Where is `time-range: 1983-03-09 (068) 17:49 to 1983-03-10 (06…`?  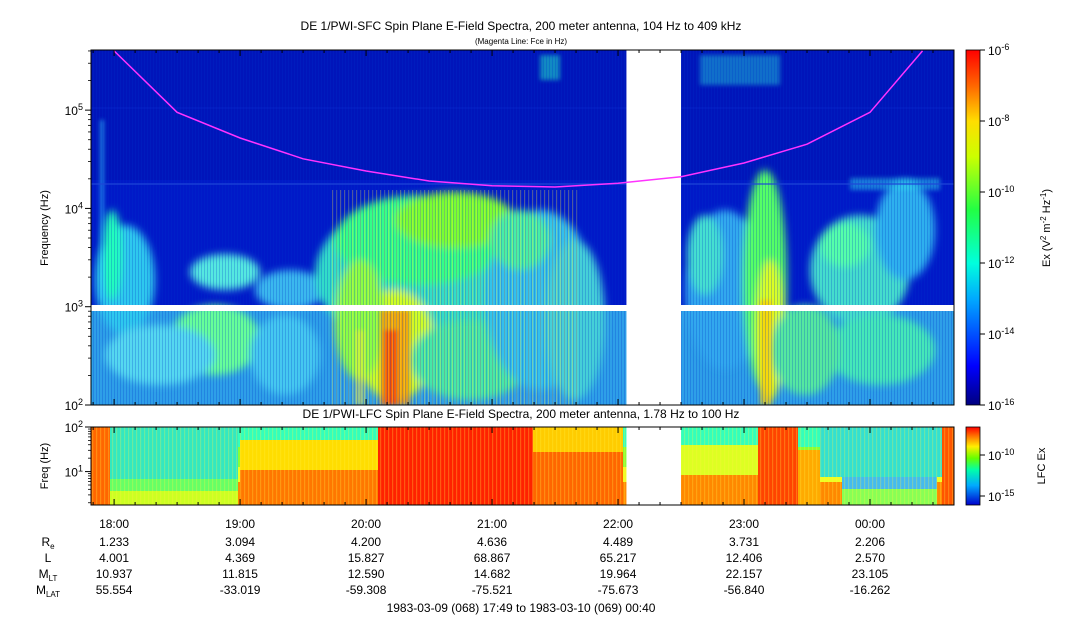
time-range: 1983-03-09 (068) 17:49 to 1983-03-10 (06… is located at coordinates (521, 608).